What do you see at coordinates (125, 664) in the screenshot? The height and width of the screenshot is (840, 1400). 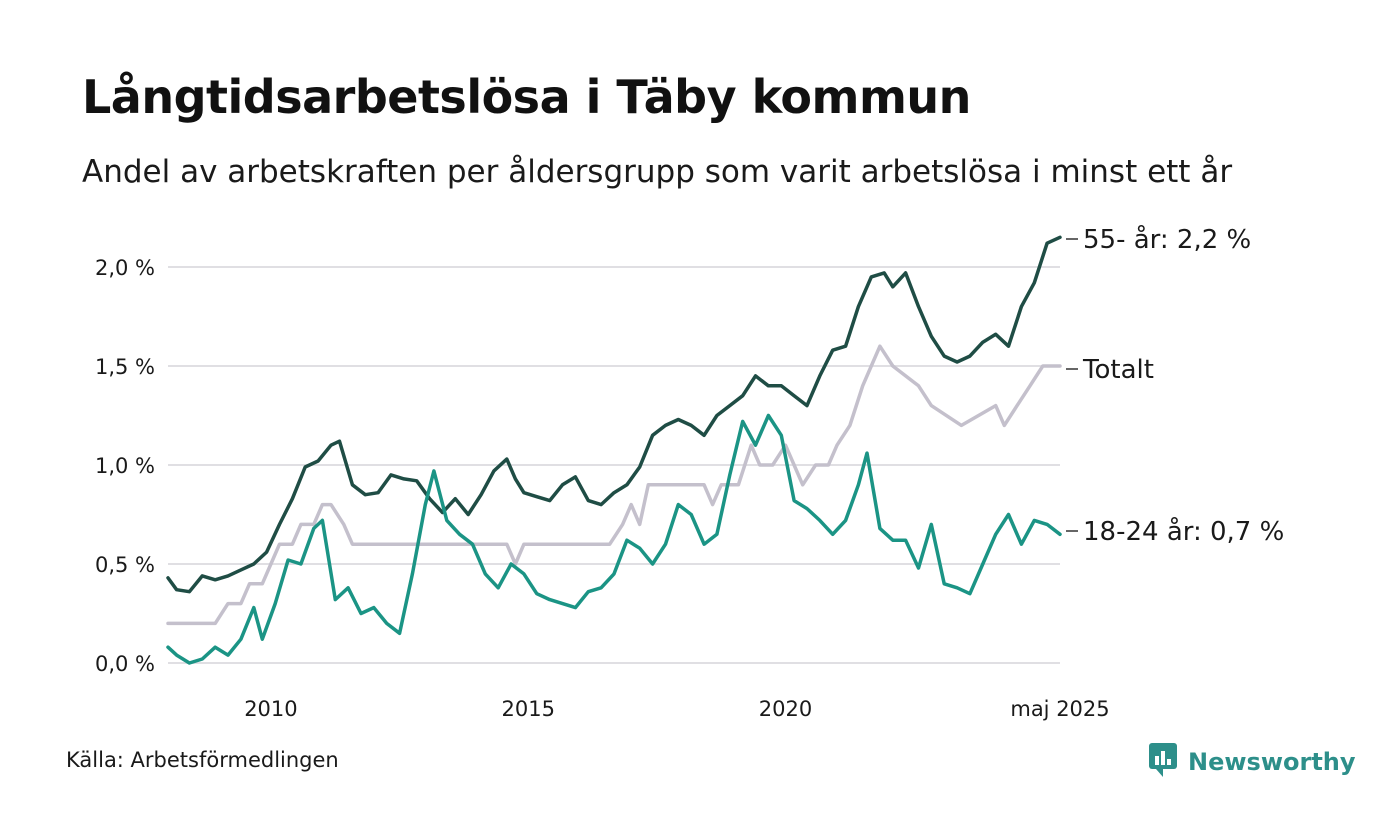 I see `y-tick-label: 0,0 %` at bounding box center [125, 664].